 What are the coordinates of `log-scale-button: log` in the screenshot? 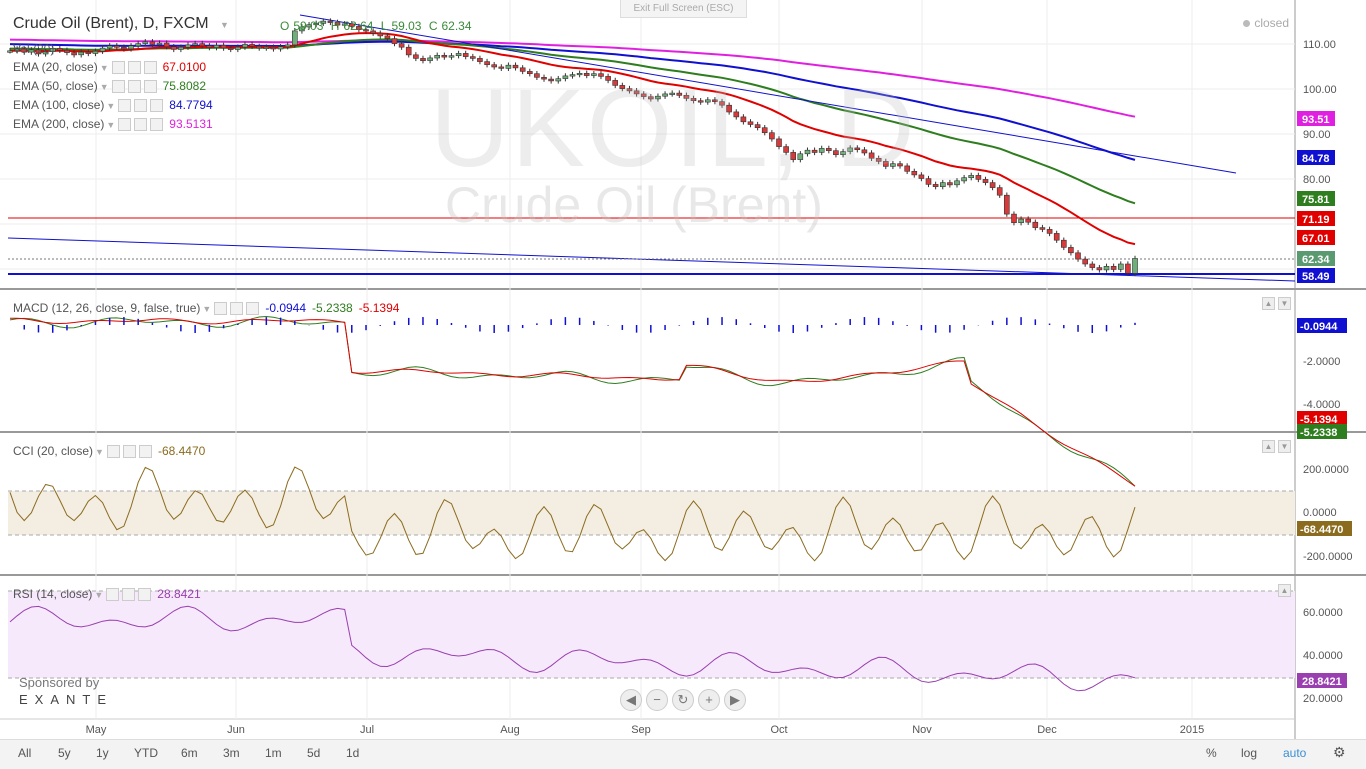 It's located at (1249, 753).